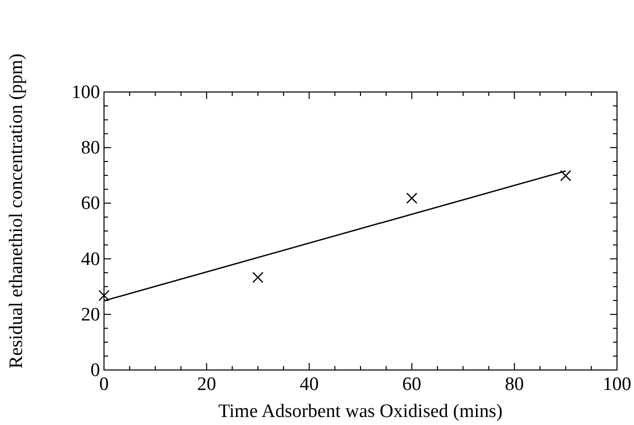 The width and height of the screenshot is (634, 425). Describe the element at coordinates (90, 148) in the screenshot. I see `y-tick-label: 80` at that location.